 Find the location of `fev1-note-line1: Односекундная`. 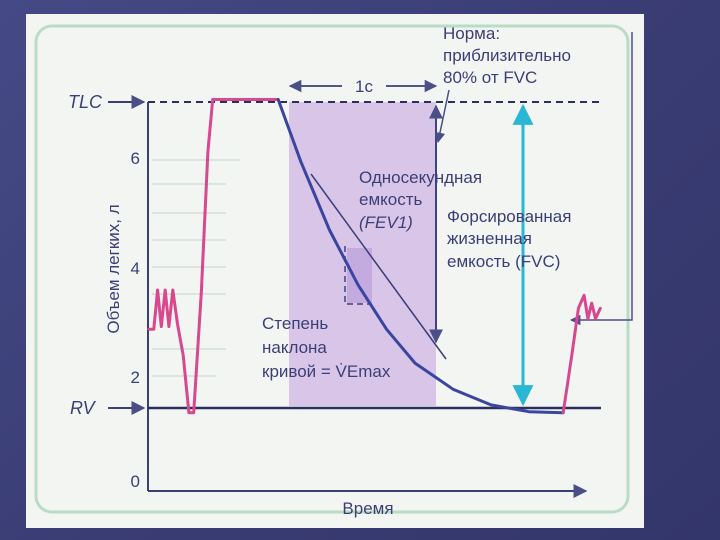

fev1-note-line1: Односекундная is located at coordinates (420, 177).